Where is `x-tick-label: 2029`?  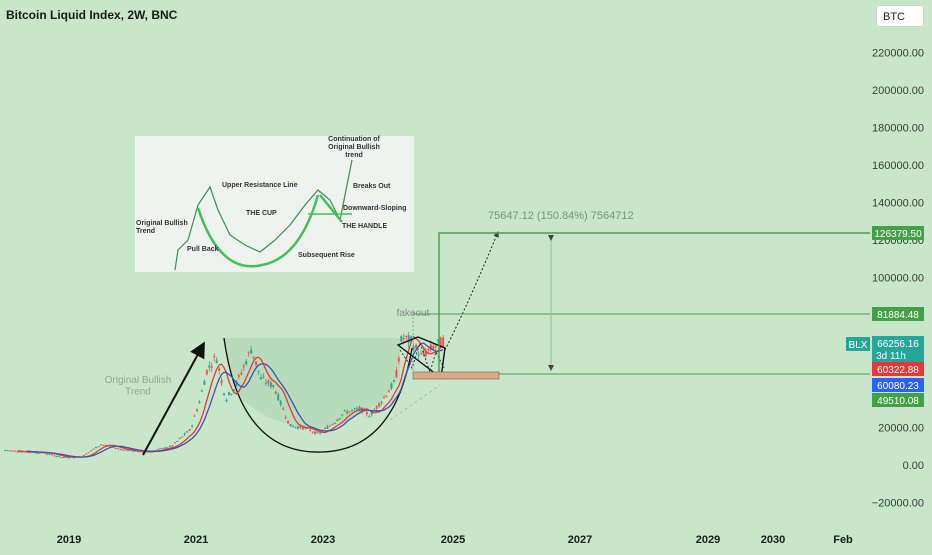 x-tick-label: 2029 is located at coordinates (708, 540).